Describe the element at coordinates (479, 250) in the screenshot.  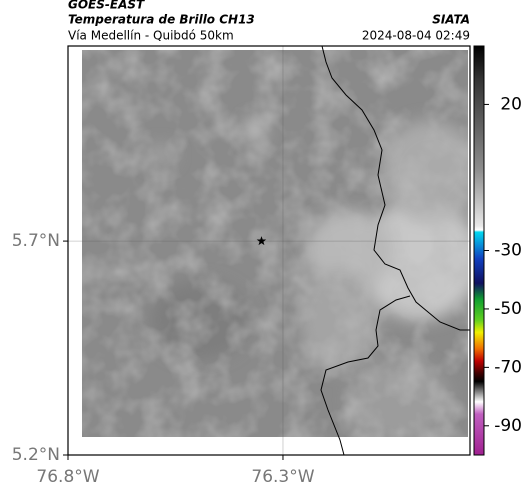
I see `colorbar` at that location.